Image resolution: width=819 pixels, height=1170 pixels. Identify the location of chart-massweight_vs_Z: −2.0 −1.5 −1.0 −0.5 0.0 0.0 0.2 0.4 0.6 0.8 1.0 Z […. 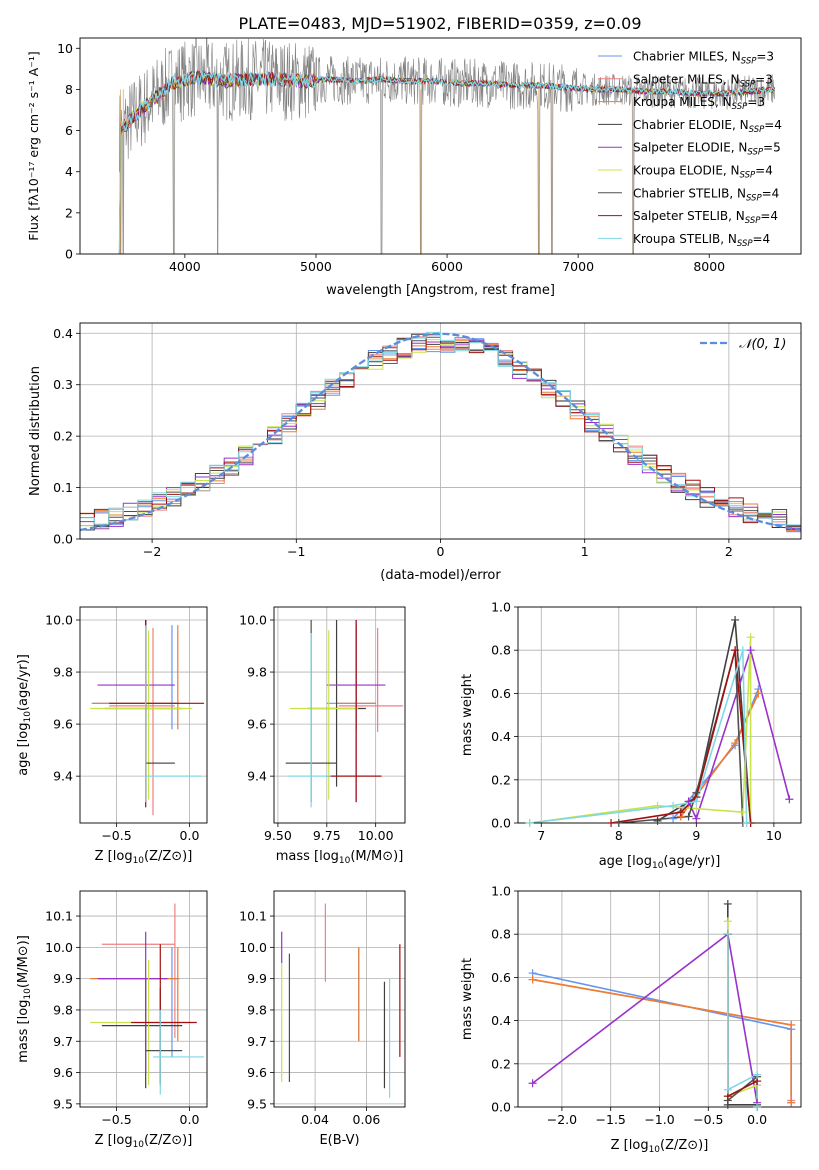
(631, 1019).